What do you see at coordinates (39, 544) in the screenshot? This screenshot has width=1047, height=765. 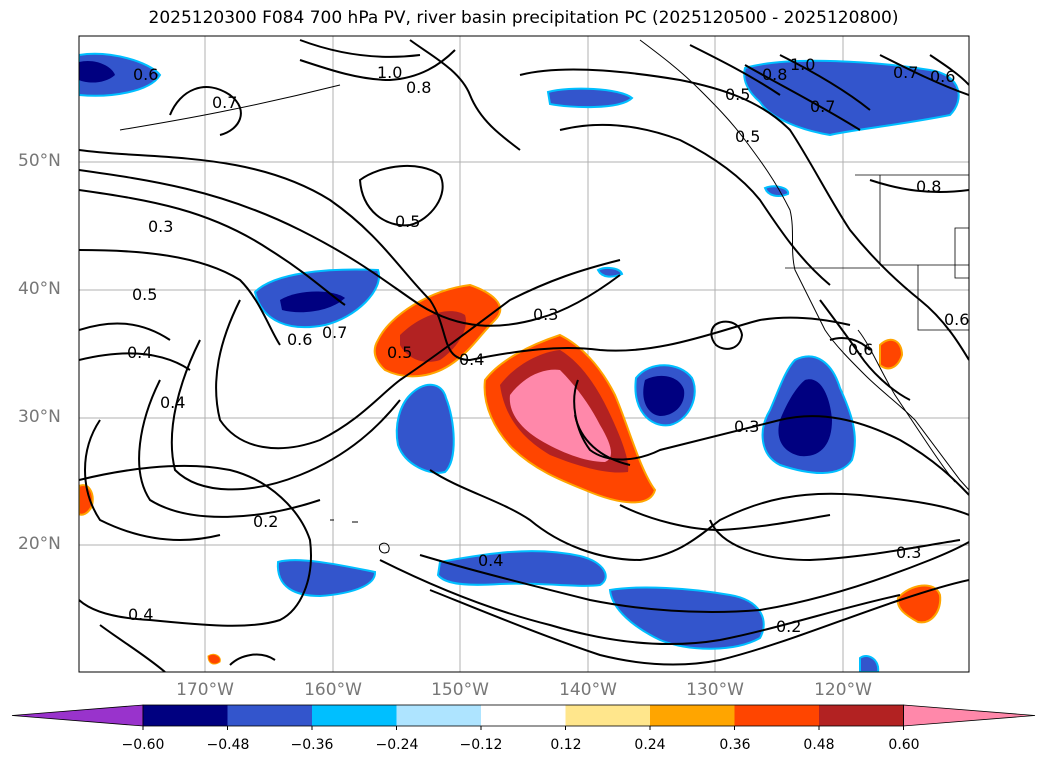 I see `lat-label: 20°N` at bounding box center [39, 544].